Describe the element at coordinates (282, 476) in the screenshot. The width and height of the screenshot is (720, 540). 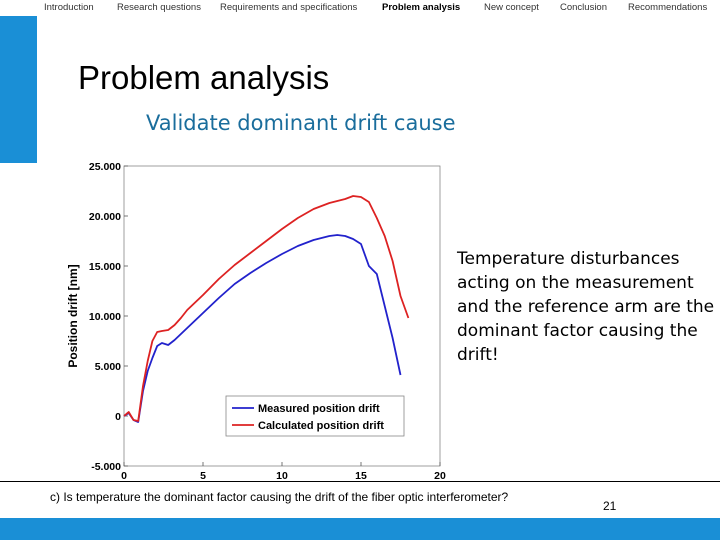
I see `x-tick-label: 10` at that location.